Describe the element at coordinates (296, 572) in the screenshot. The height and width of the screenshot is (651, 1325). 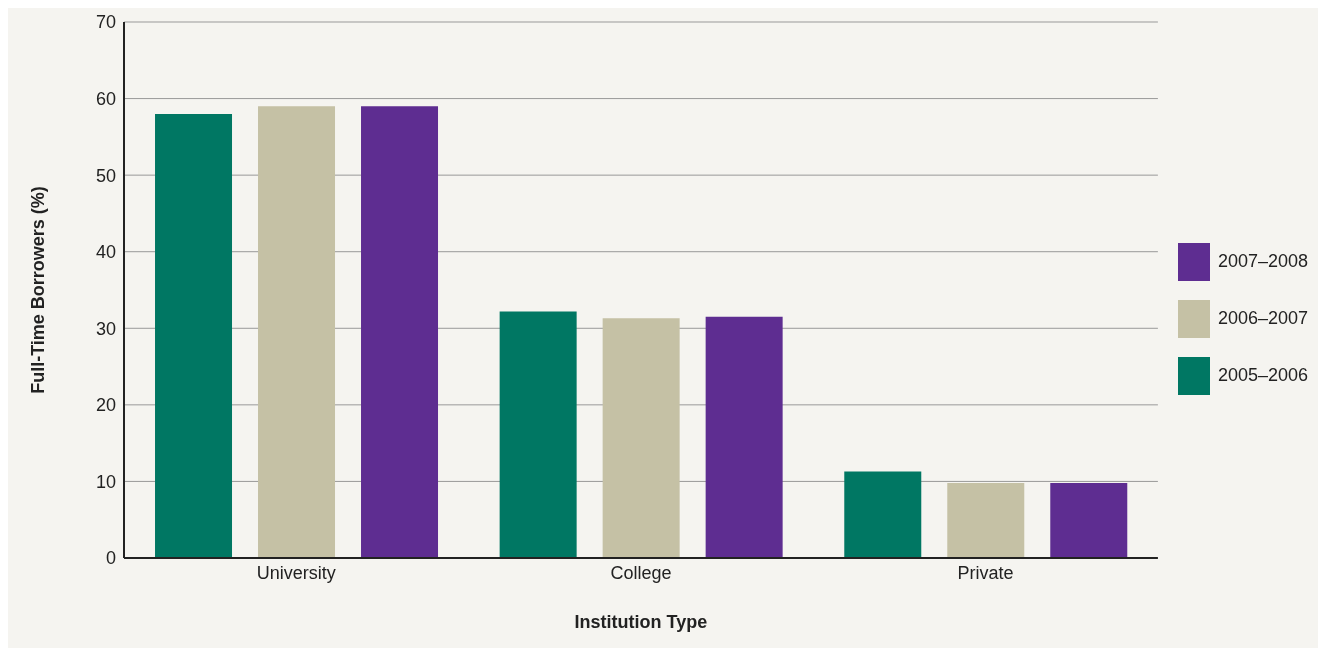
I see `x-tick-label: University` at that location.